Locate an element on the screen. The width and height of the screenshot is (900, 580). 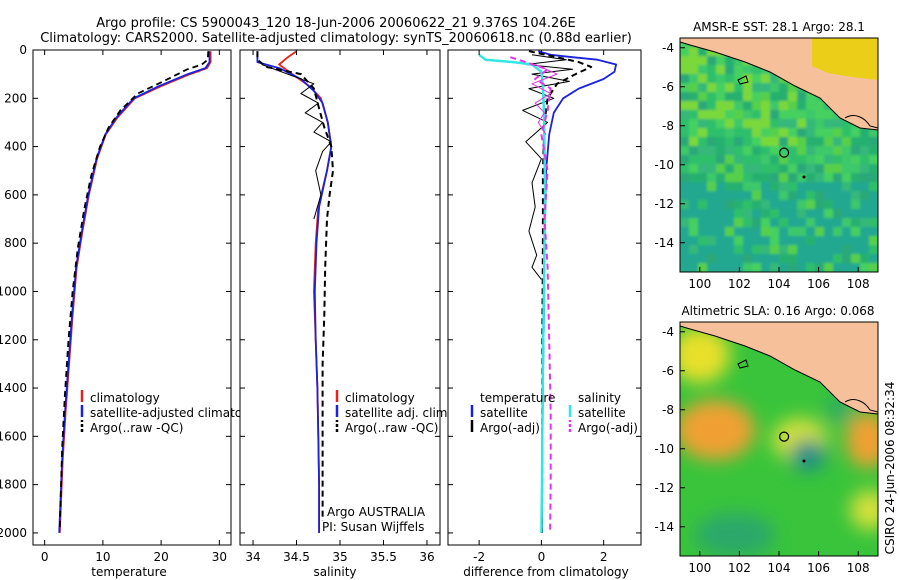
salinity-xlabel: salinity is located at coordinates (334, 572).